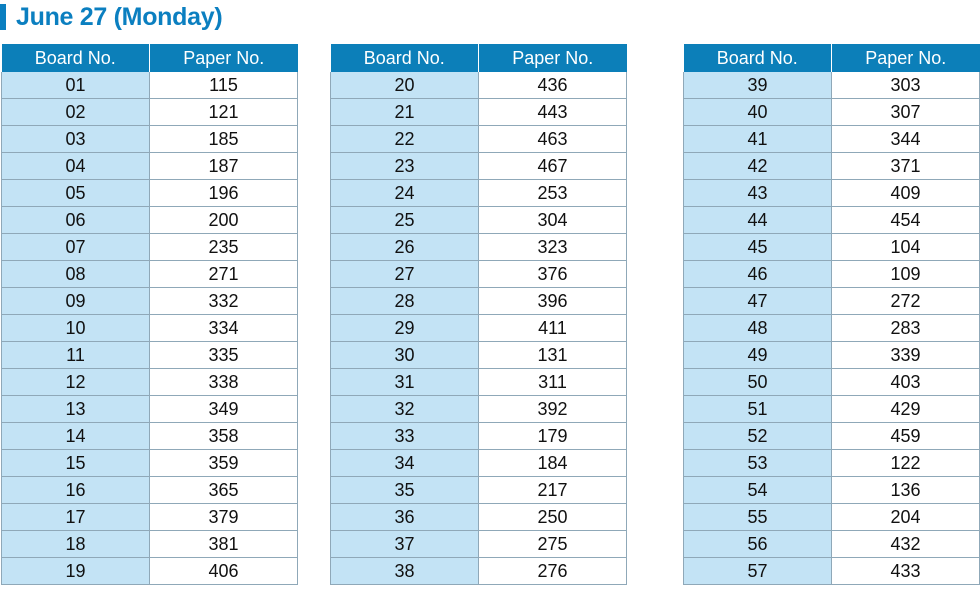  I want to click on board-no-cell: 04, so click(75, 166).